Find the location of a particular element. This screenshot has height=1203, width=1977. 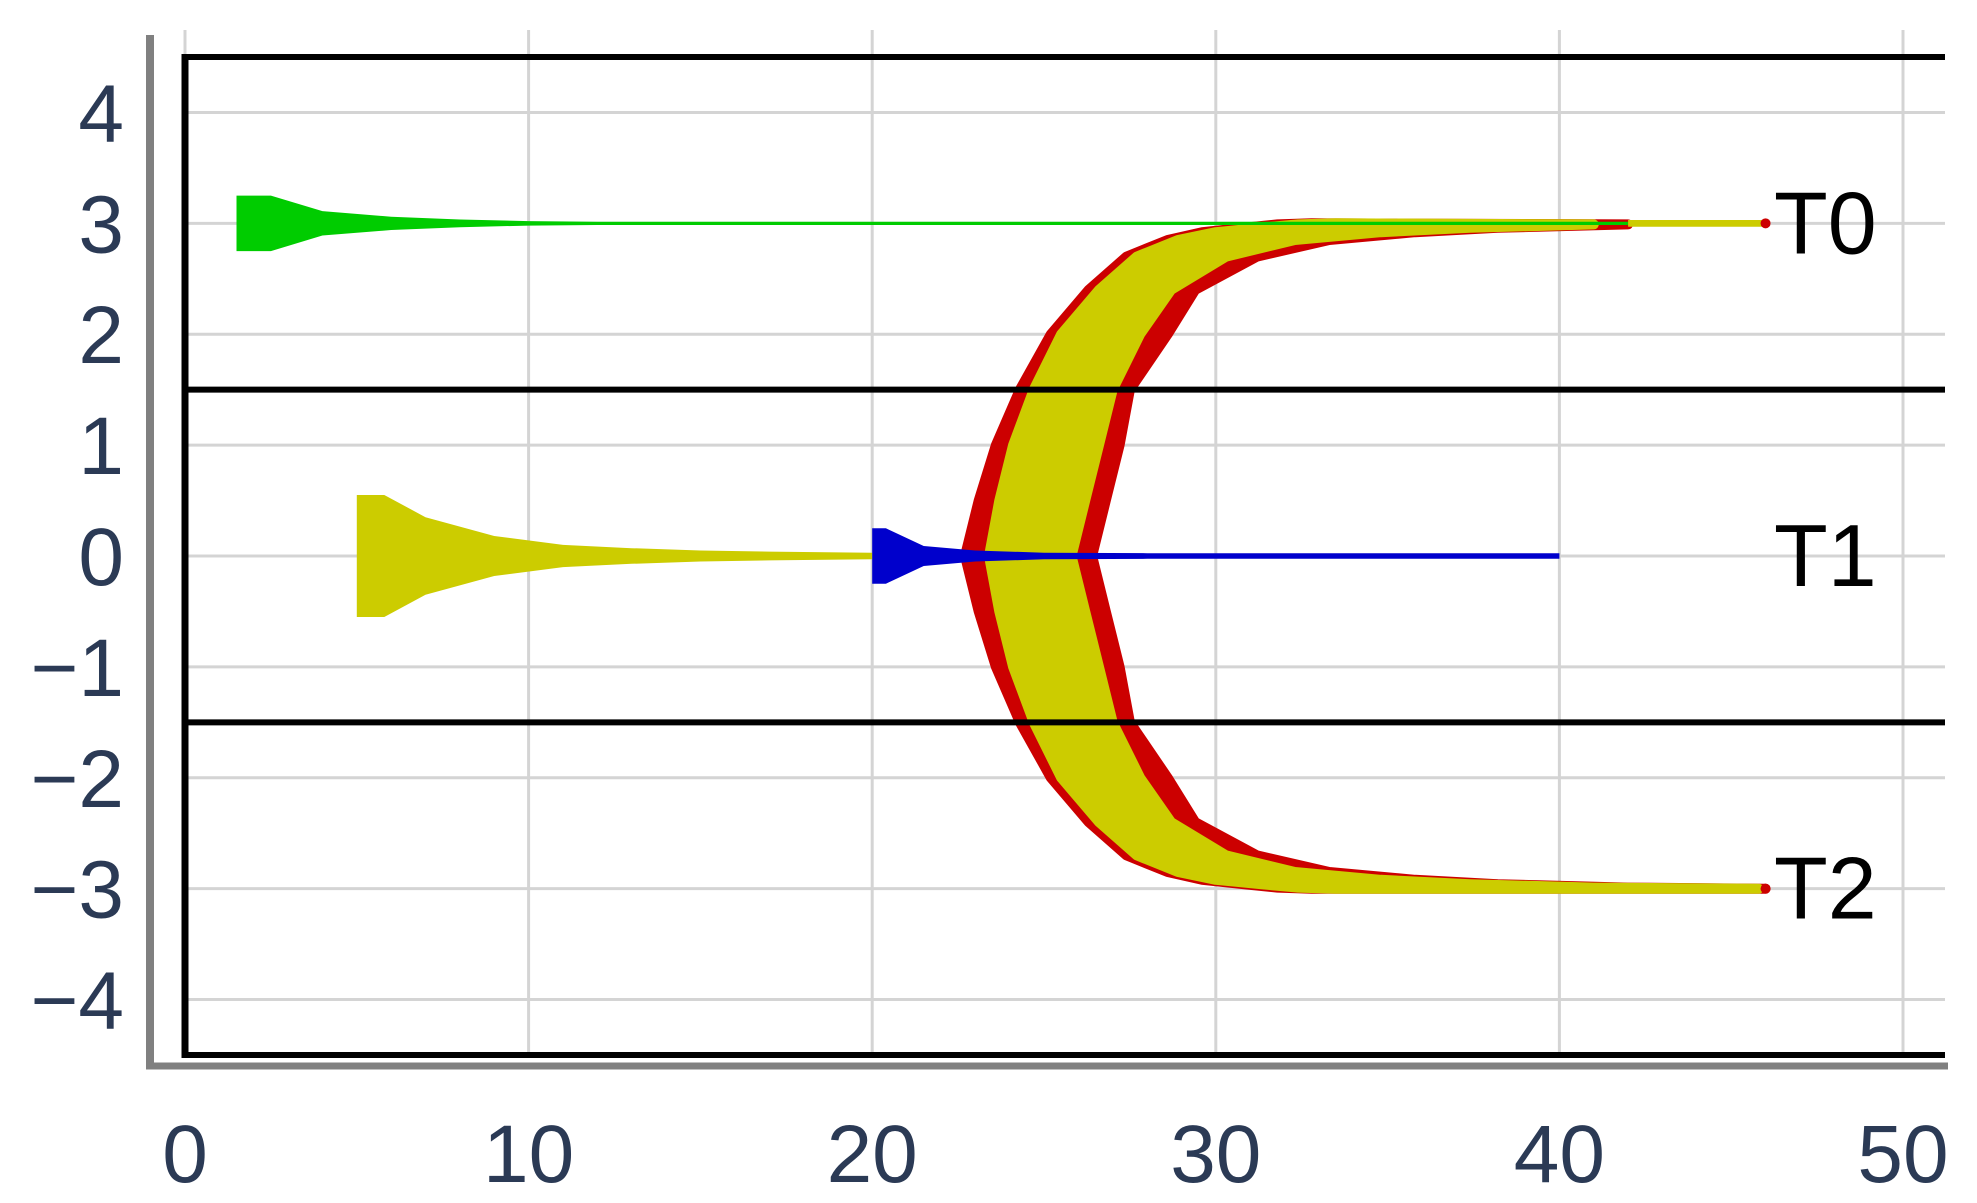

y-tick-label: 4 is located at coordinates (101, 113).